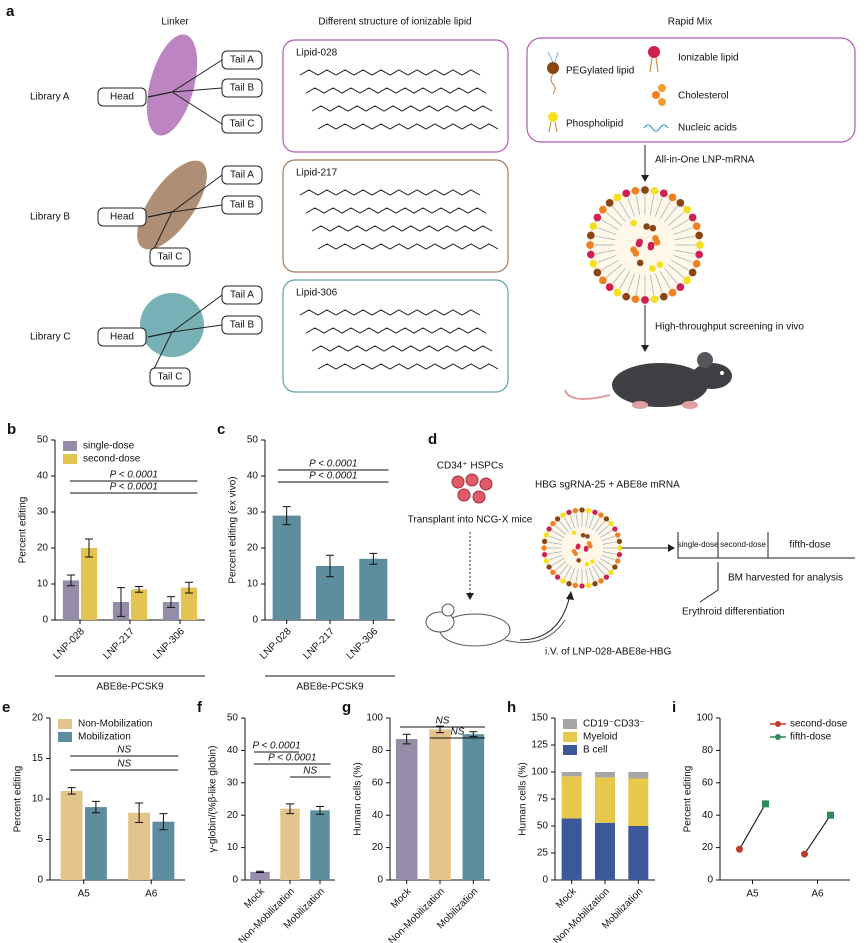  Describe the element at coordinates (235, 880) in the screenshot. I see `y-tick-label: 0` at that location.